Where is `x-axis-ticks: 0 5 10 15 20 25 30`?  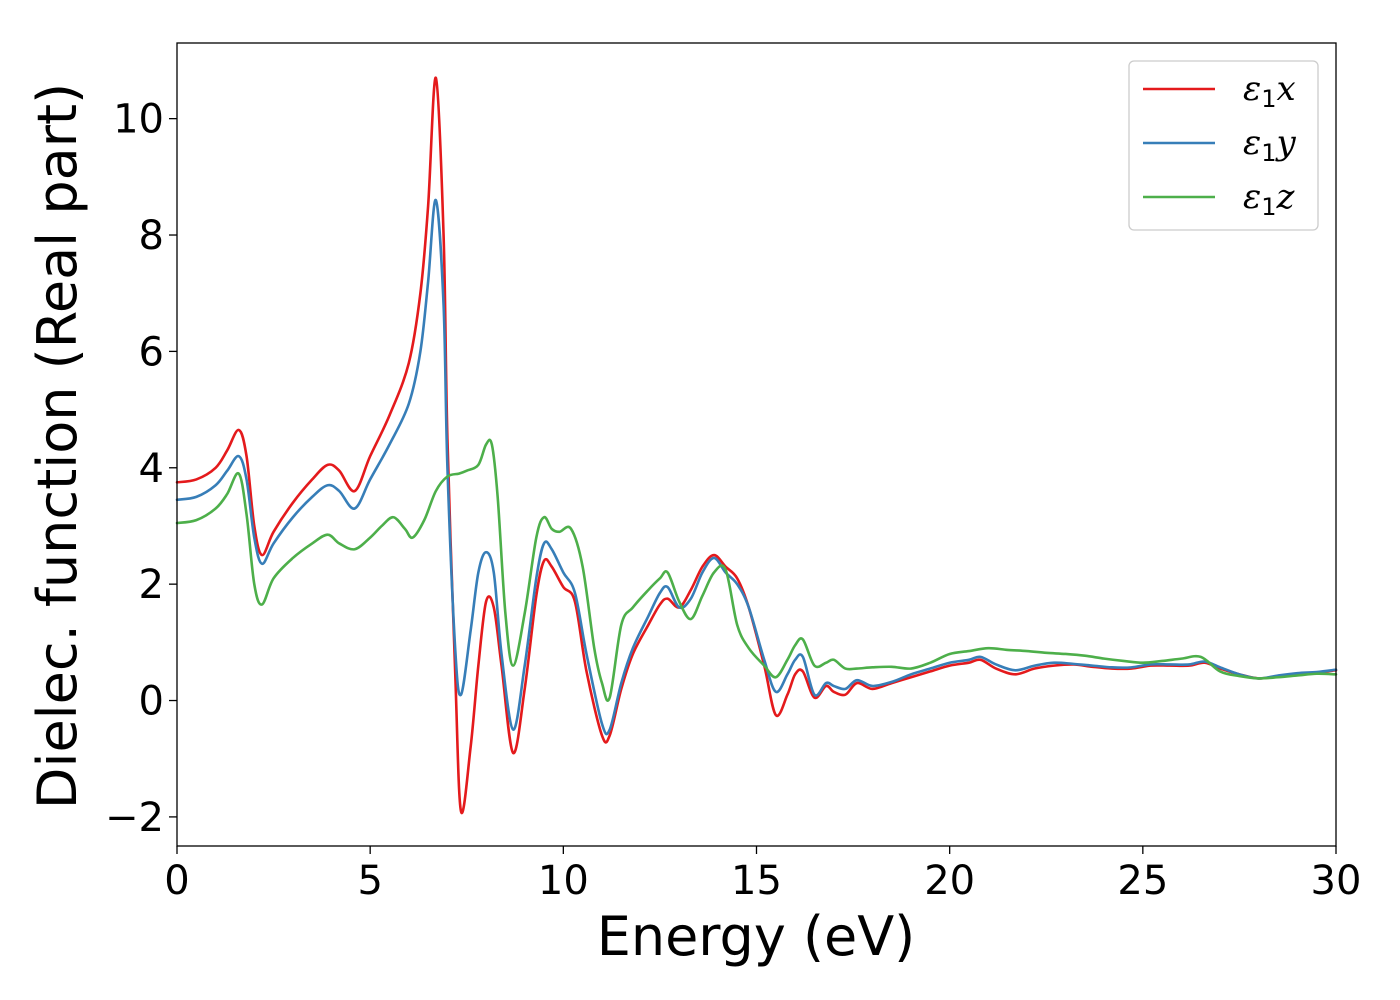 x-axis-ticks: 0 5 10 15 20 25 30 is located at coordinates (762, 875).